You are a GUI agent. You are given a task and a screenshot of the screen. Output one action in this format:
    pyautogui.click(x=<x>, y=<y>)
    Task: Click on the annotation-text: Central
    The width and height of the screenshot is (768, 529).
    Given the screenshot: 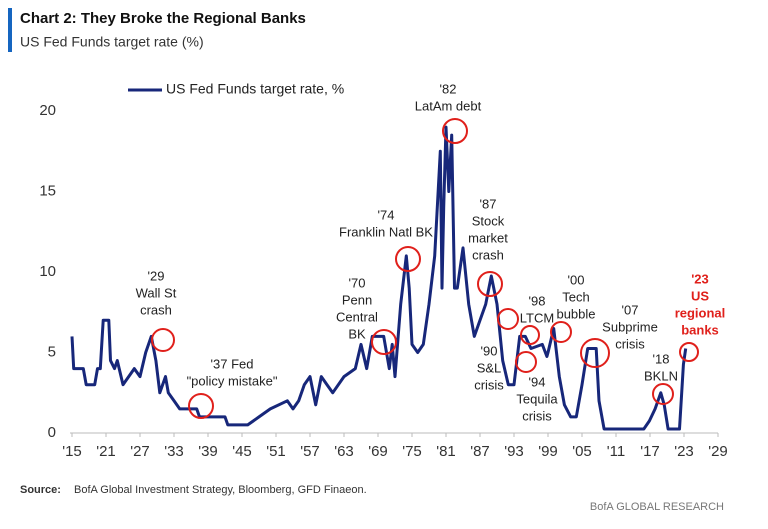 What is the action you would take?
    pyautogui.click(x=357, y=316)
    